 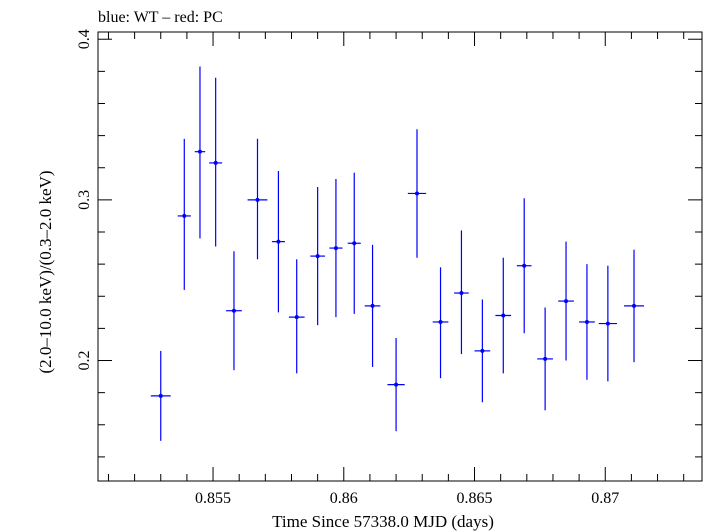 What do you see at coordinates (213, 498) in the screenshot?
I see `x-tick-label: 0.855` at bounding box center [213, 498].